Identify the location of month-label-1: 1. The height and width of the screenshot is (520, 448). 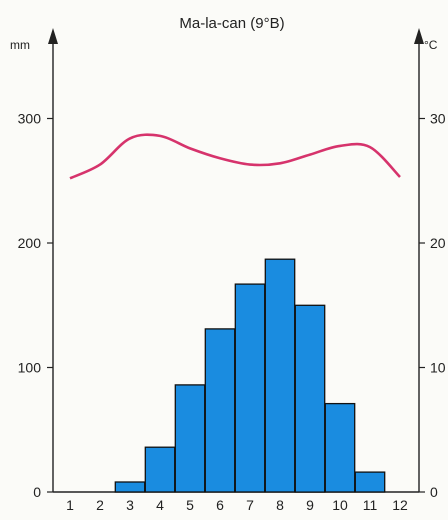
(70, 505).